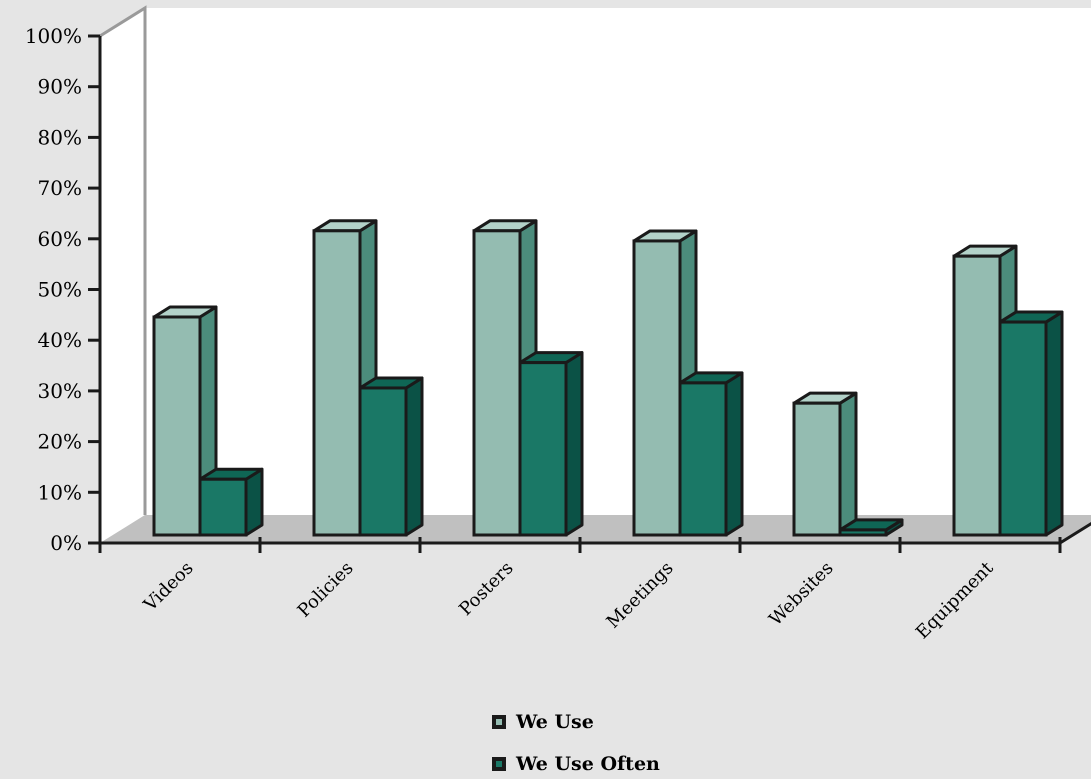  I want to click on y-tick-label: 0%, so click(66, 543).